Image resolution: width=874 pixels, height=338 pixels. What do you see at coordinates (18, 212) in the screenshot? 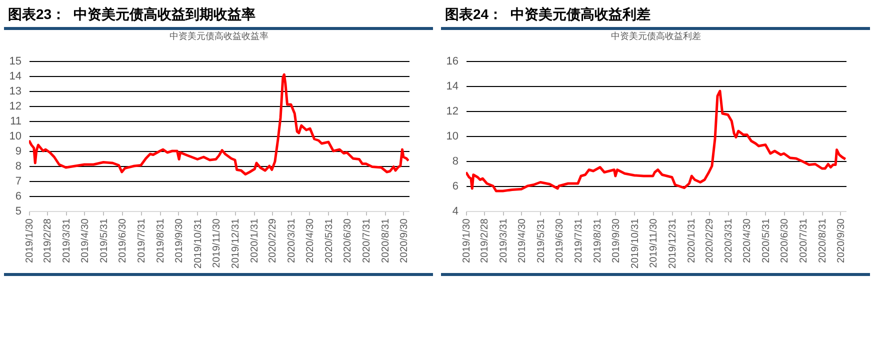
I see `y-tick-label: 5` at bounding box center [18, 212].